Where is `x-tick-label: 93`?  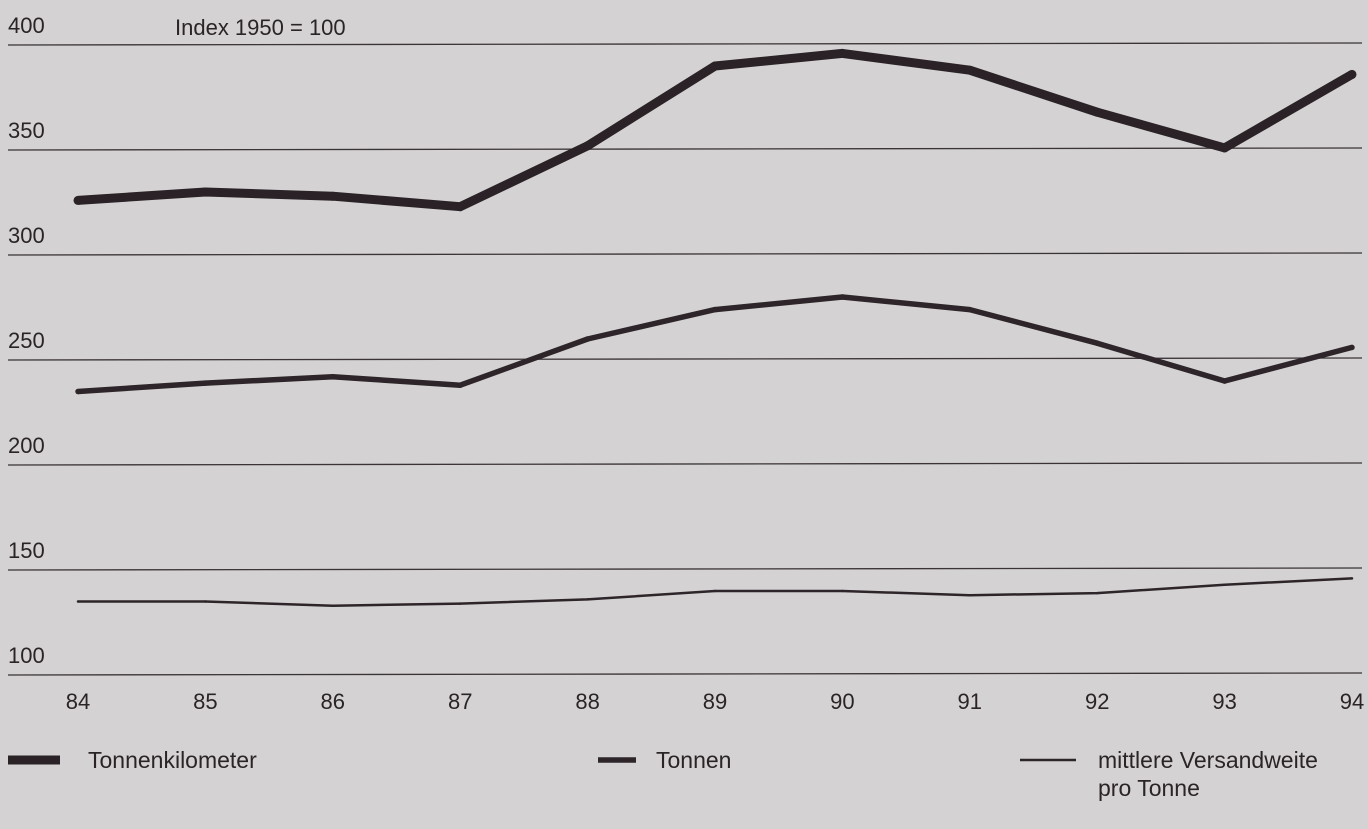 x-tick-label: 93 is located at coordinates (1224, 701).